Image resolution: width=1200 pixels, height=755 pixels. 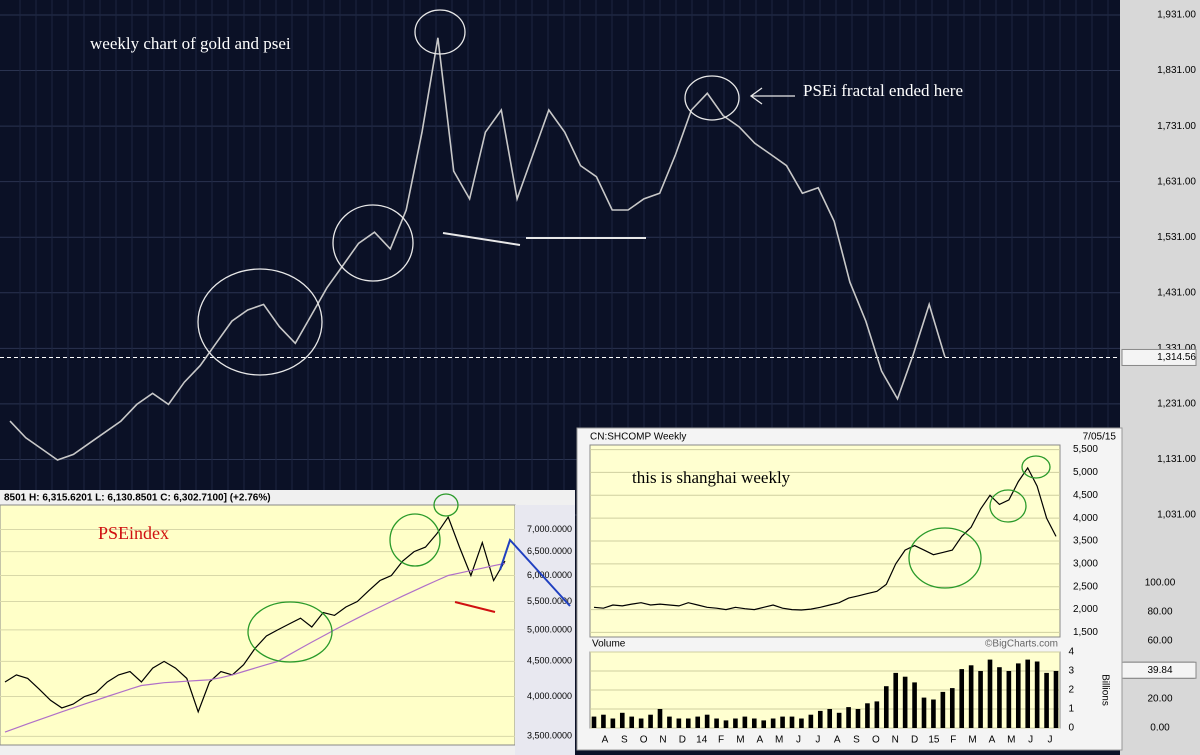 I want to click on volume-axis-title: Billions, so click(x=1104, y=690).